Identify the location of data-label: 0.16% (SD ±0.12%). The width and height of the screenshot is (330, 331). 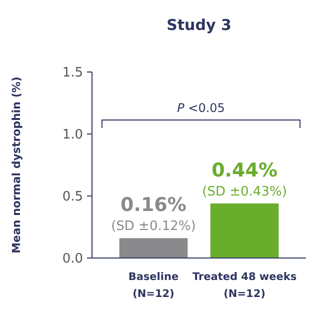
(153, 214).